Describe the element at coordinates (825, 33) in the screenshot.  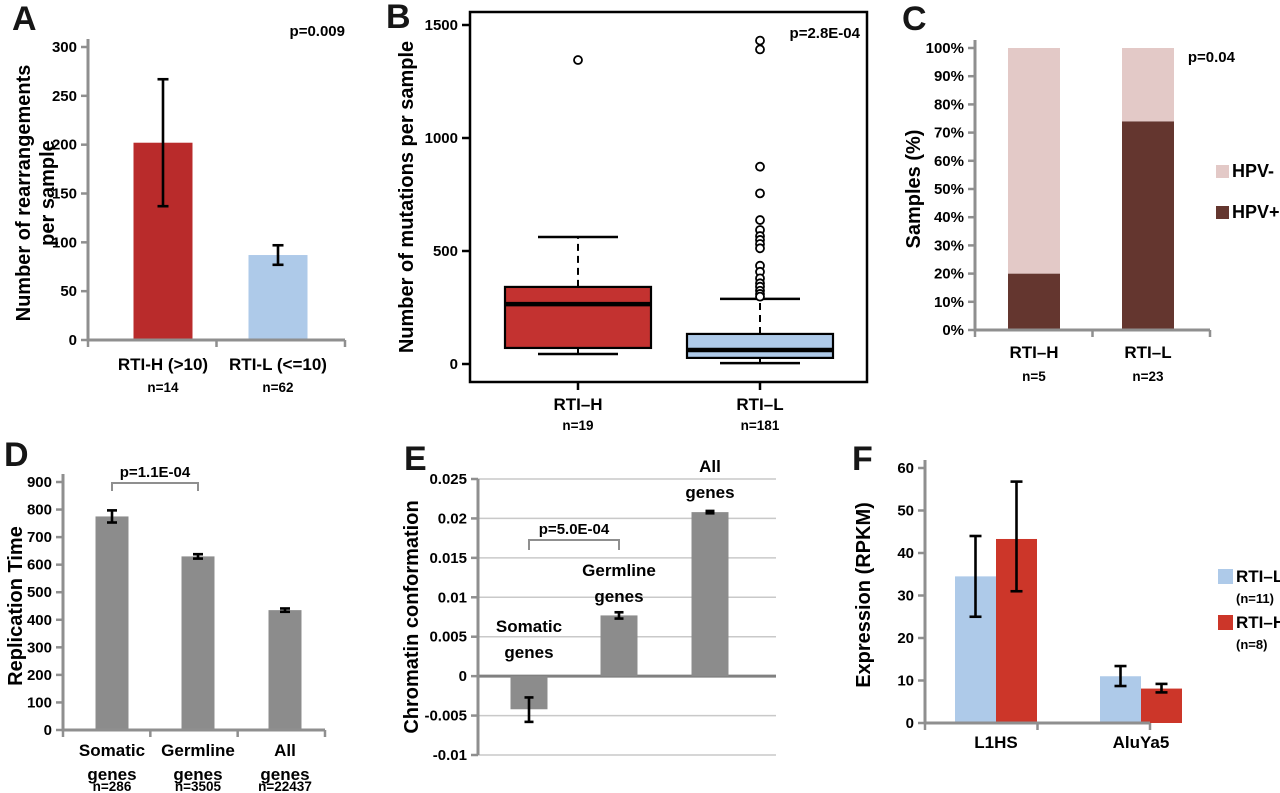
I see `p-value-annotation: p=2.8E-04` at that location.